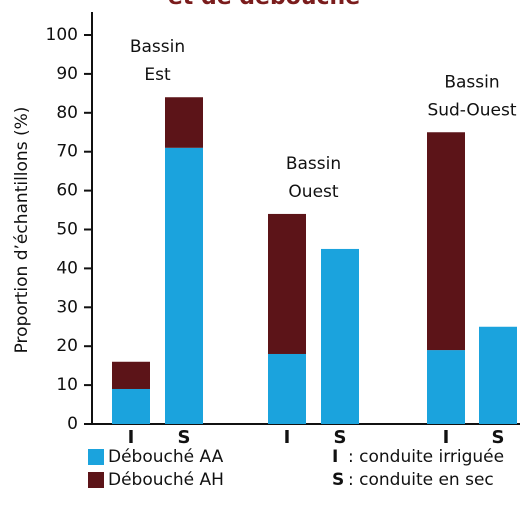 Image resolution: width=528 pixels, height=513 pixels. What do you see at coordinates (67, 191) in the screenshot?
I see `y-tick-label: 60` at bounding box center [67, 191].